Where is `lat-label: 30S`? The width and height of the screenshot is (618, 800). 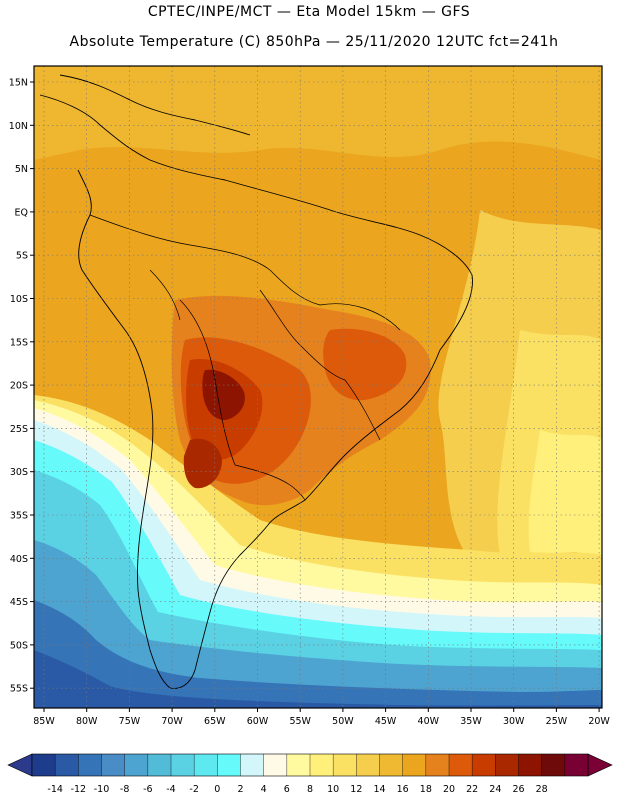
lat-label: 30S is located at coordinates (19, 472).